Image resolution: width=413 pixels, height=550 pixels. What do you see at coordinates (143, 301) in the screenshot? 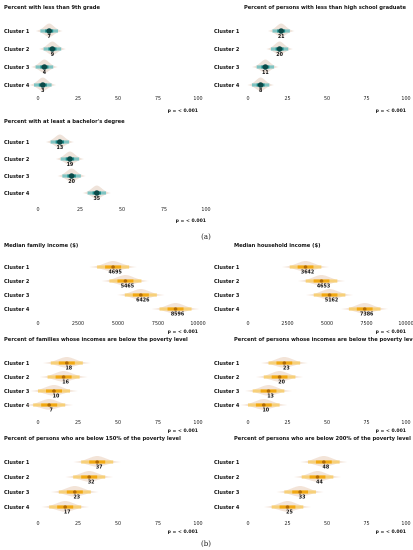
I see `value-label: 6426` at bounding box center [143, 301].